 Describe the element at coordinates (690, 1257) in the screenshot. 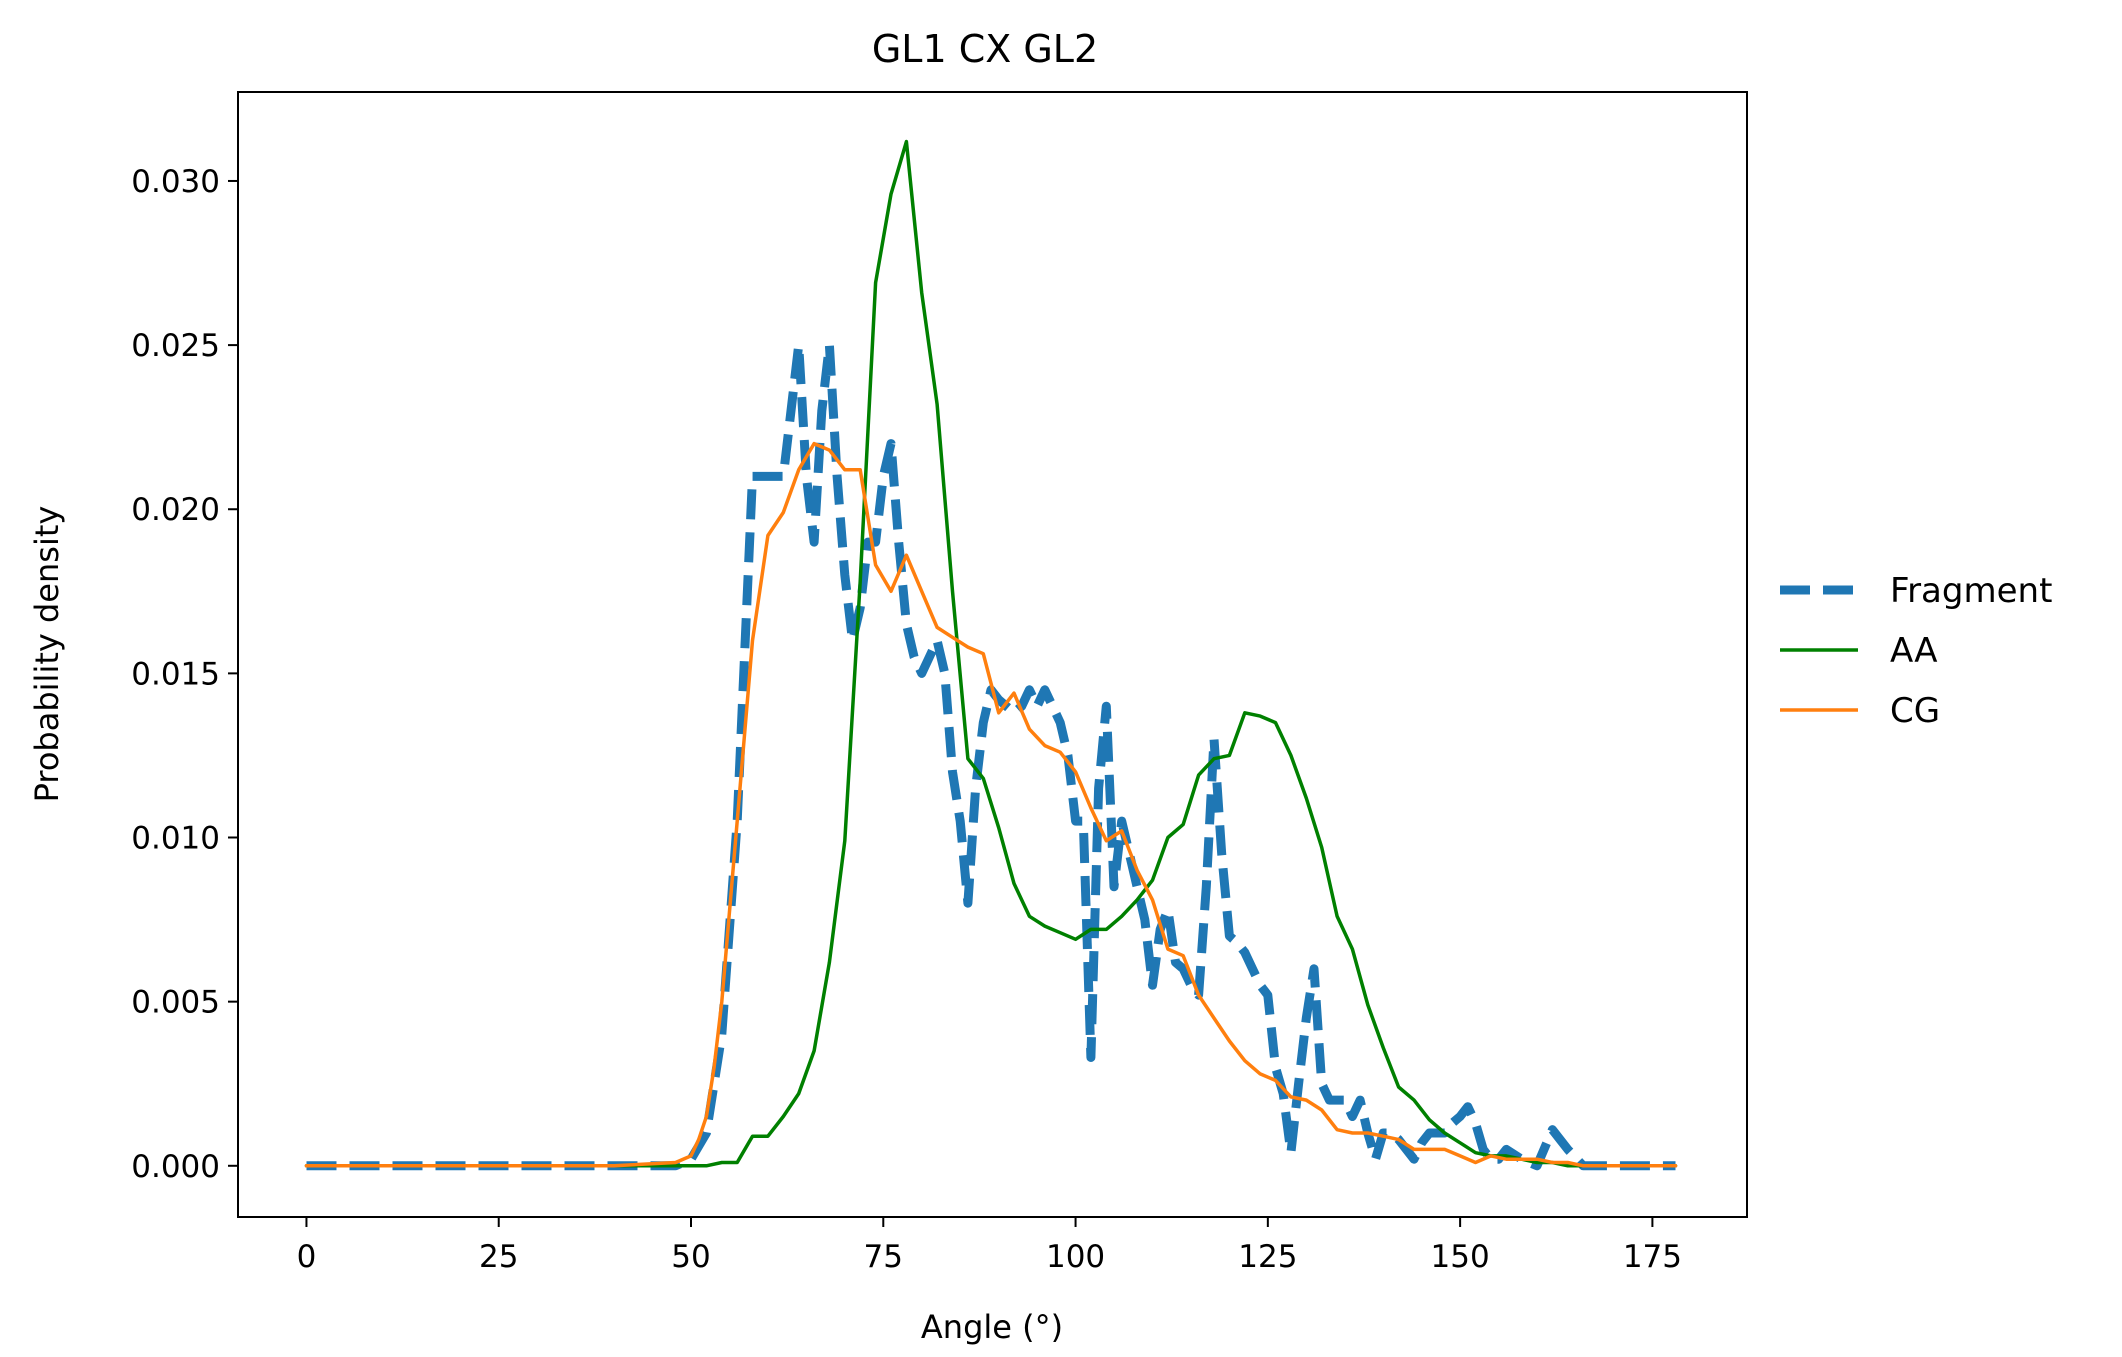

I see `x-tick-label: 50` at that location.